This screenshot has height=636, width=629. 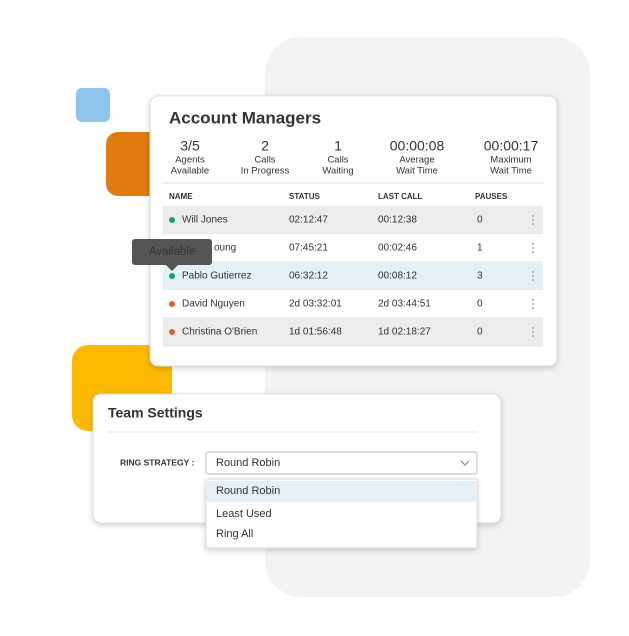 I want to click on pauses: 3, so click(x=480, y=276).